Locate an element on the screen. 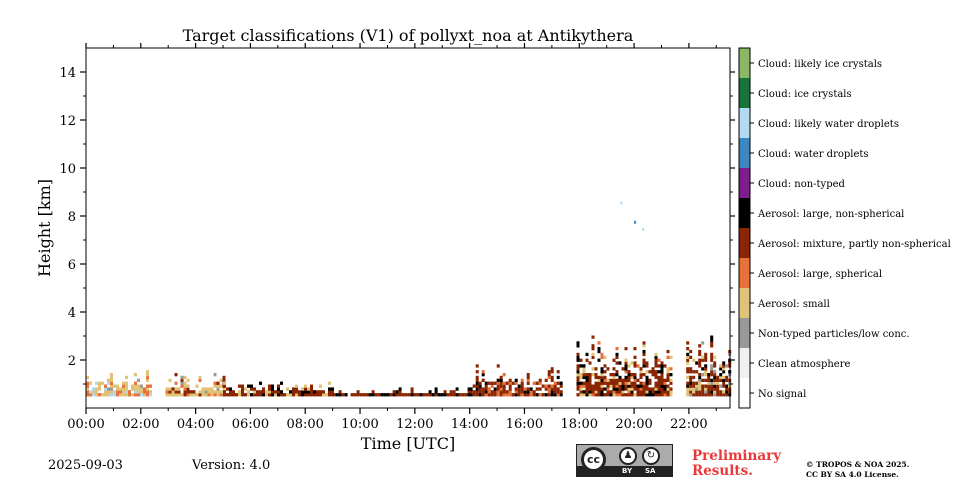  colorbar-swatch is located at coordinates (744, 363).